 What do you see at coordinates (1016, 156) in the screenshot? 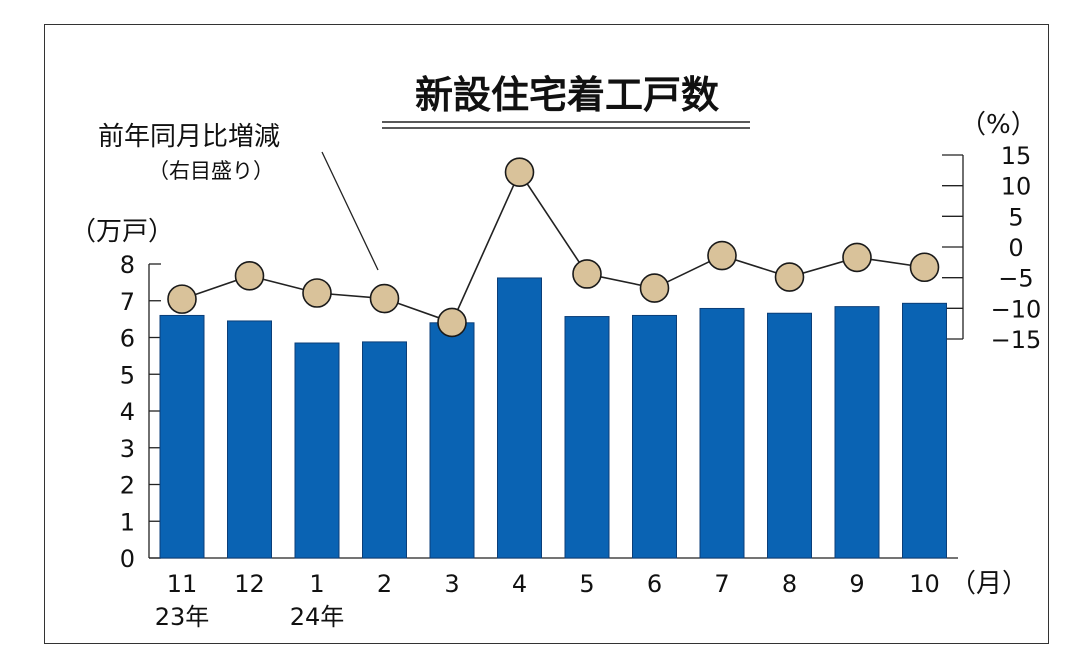
I see `right-axis-tick-label: 15` at bounding box center [1016, 156].